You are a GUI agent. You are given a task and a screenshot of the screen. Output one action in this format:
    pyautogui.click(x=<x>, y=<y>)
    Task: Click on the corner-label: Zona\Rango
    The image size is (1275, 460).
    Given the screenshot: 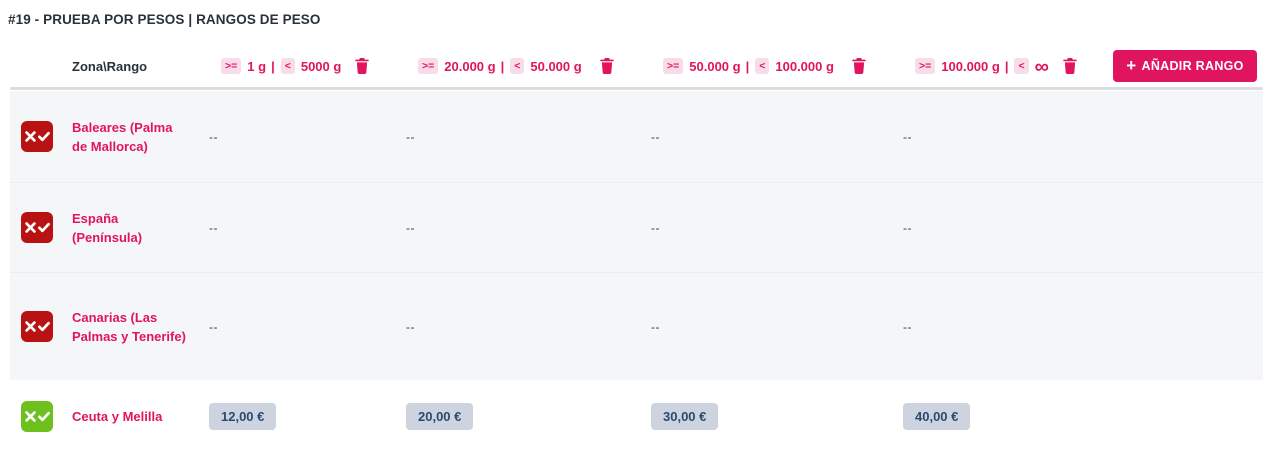 What is the action you would take?
    pyautogui.click(x=110, y=66)
    